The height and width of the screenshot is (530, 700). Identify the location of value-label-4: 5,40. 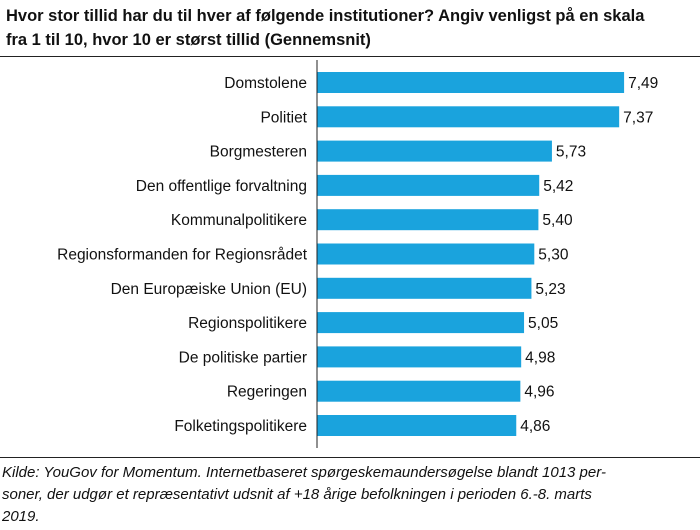
(557, 220).